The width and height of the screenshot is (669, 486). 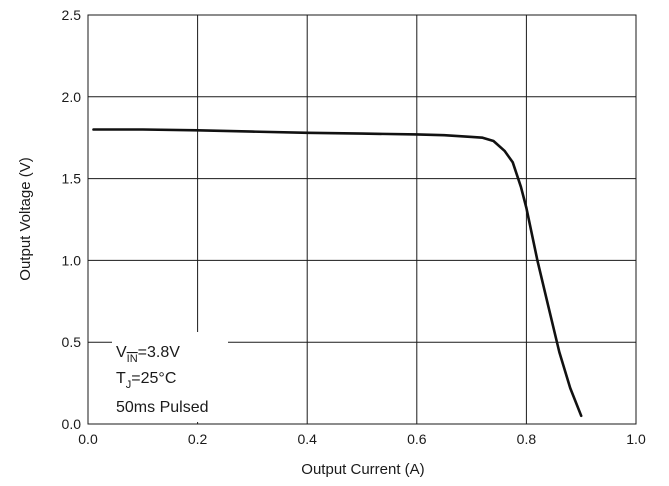 I want to click on y-tick-label: 2.5, so click(x=72, y=15).